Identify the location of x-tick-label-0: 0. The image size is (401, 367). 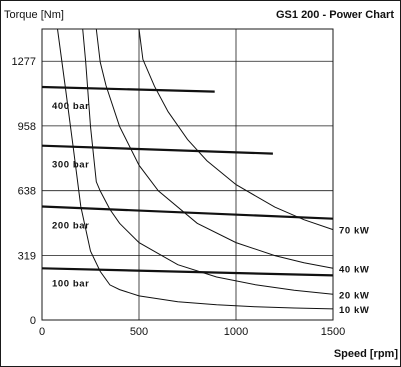
(42, 332).